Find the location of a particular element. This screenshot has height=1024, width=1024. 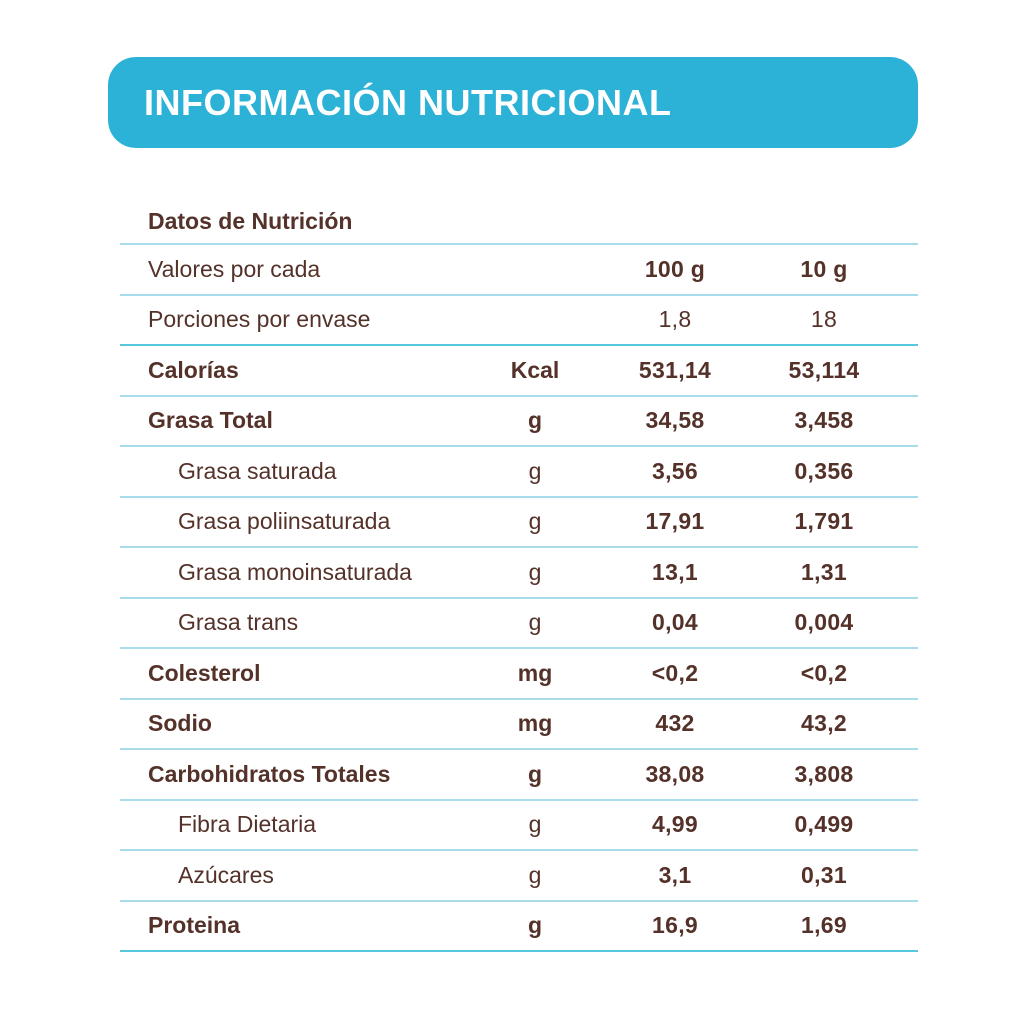

value-10g-cell: 1,69 is located at coordinates (824, 925).